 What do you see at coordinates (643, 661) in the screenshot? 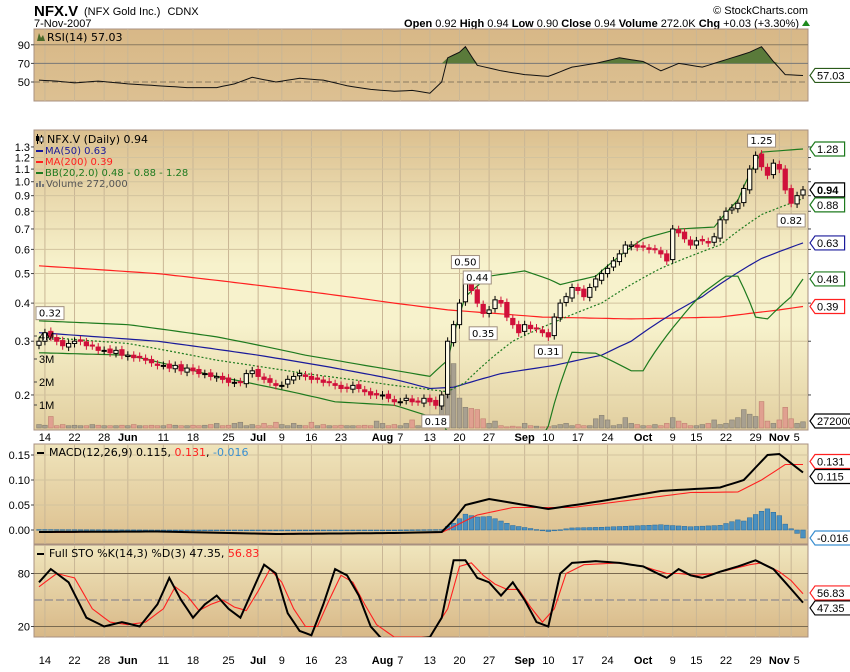
I see `date-tick-label: Oct` at bounding box center [643, 661].